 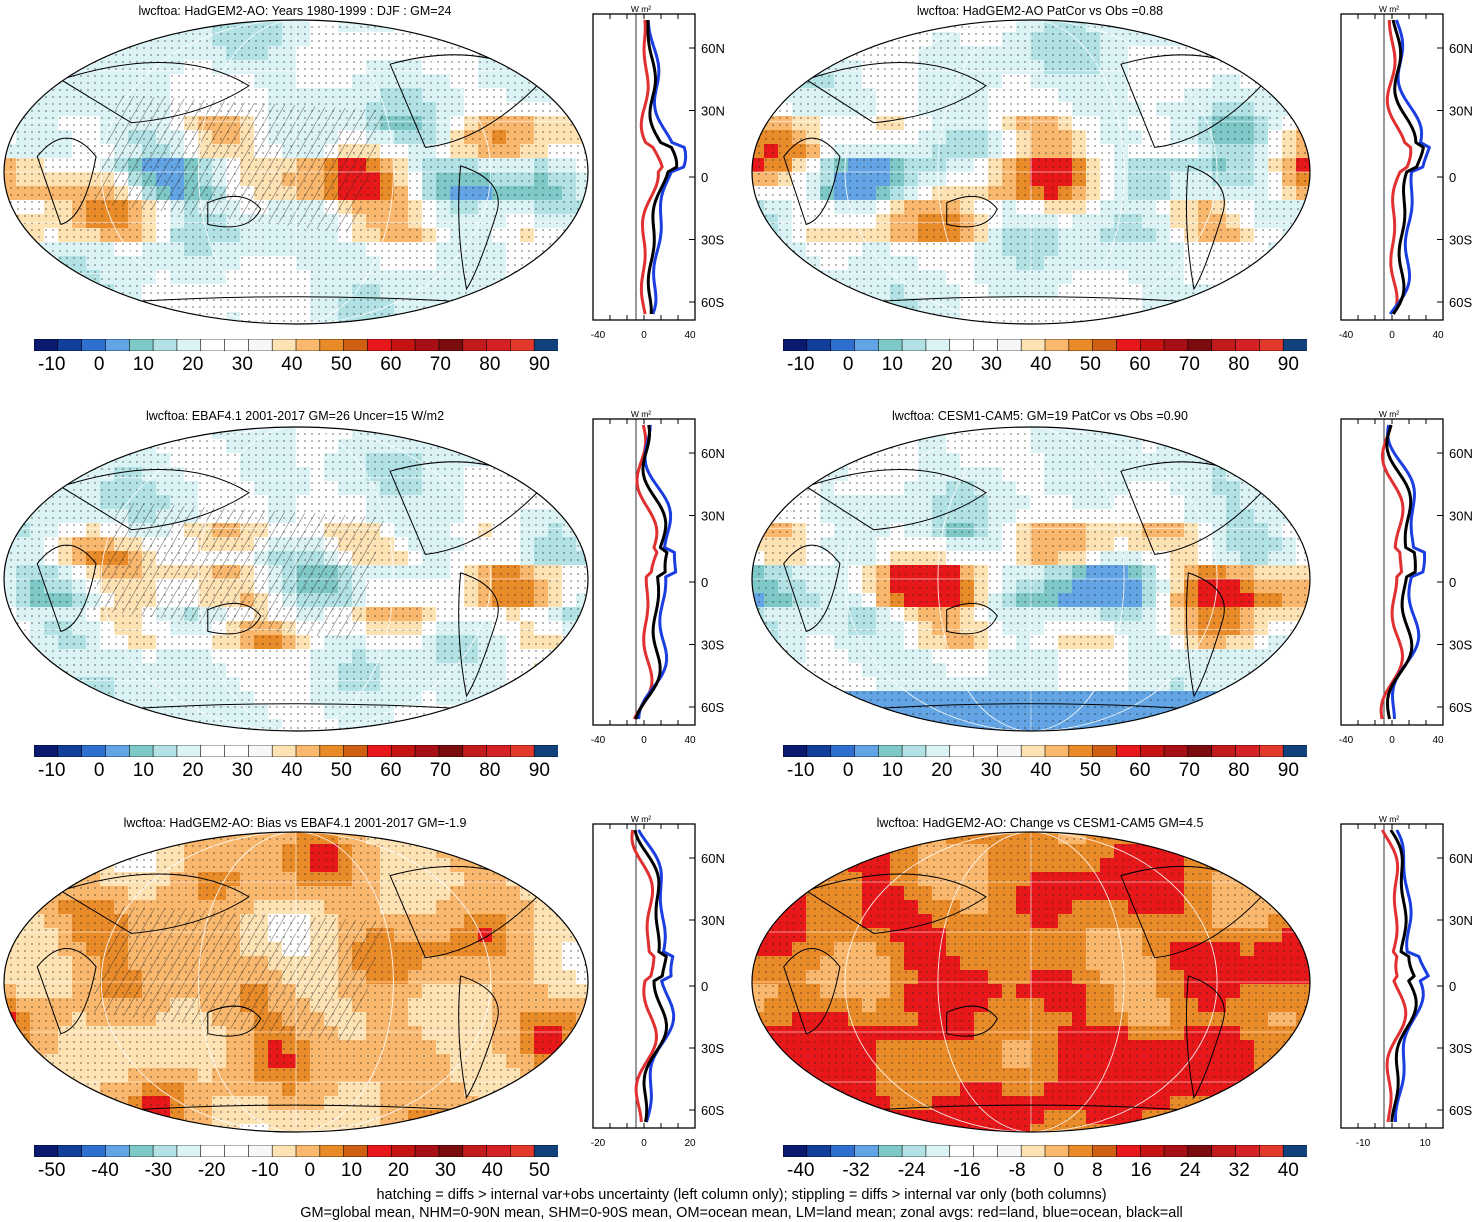 What do you see at coordinates (211, 1171) in the screenshot?
I see `colorbar-tick-label: -20` at bounding box center [211, 1171].